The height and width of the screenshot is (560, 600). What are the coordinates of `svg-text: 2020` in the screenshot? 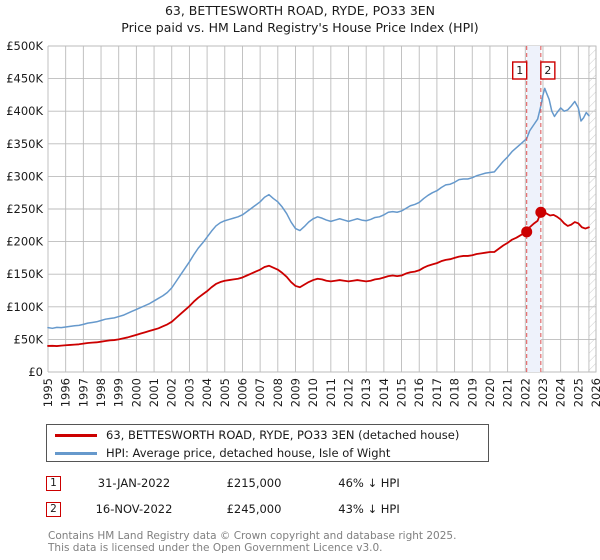 It's located at (490, 392).